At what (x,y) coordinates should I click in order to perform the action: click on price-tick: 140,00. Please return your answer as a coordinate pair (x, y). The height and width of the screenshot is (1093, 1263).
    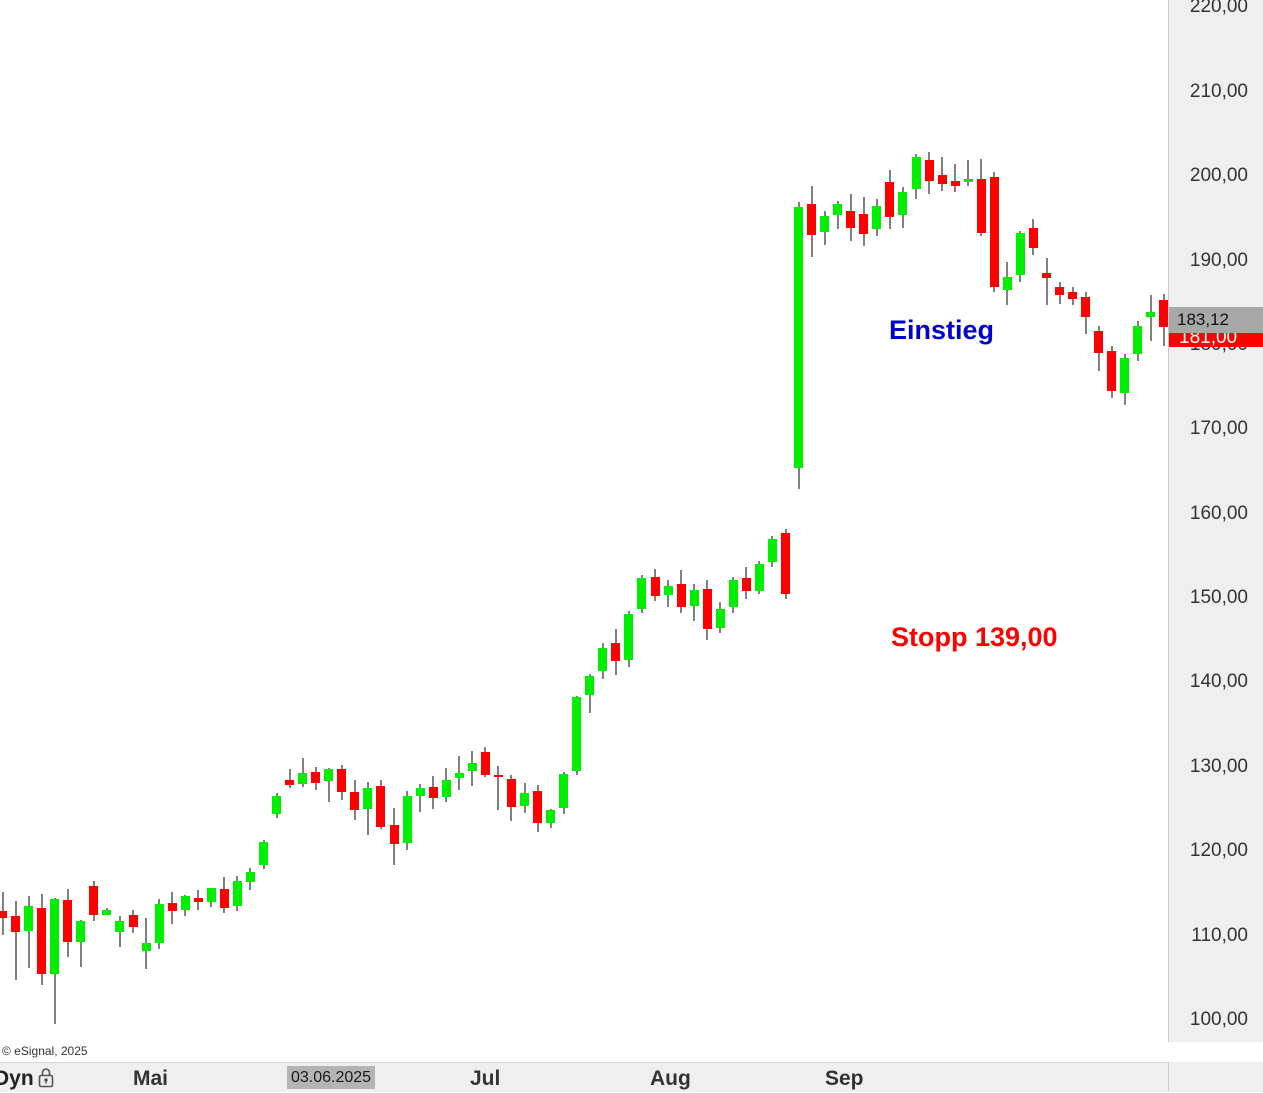
    Looking at the image, I should click on (1218, 682).